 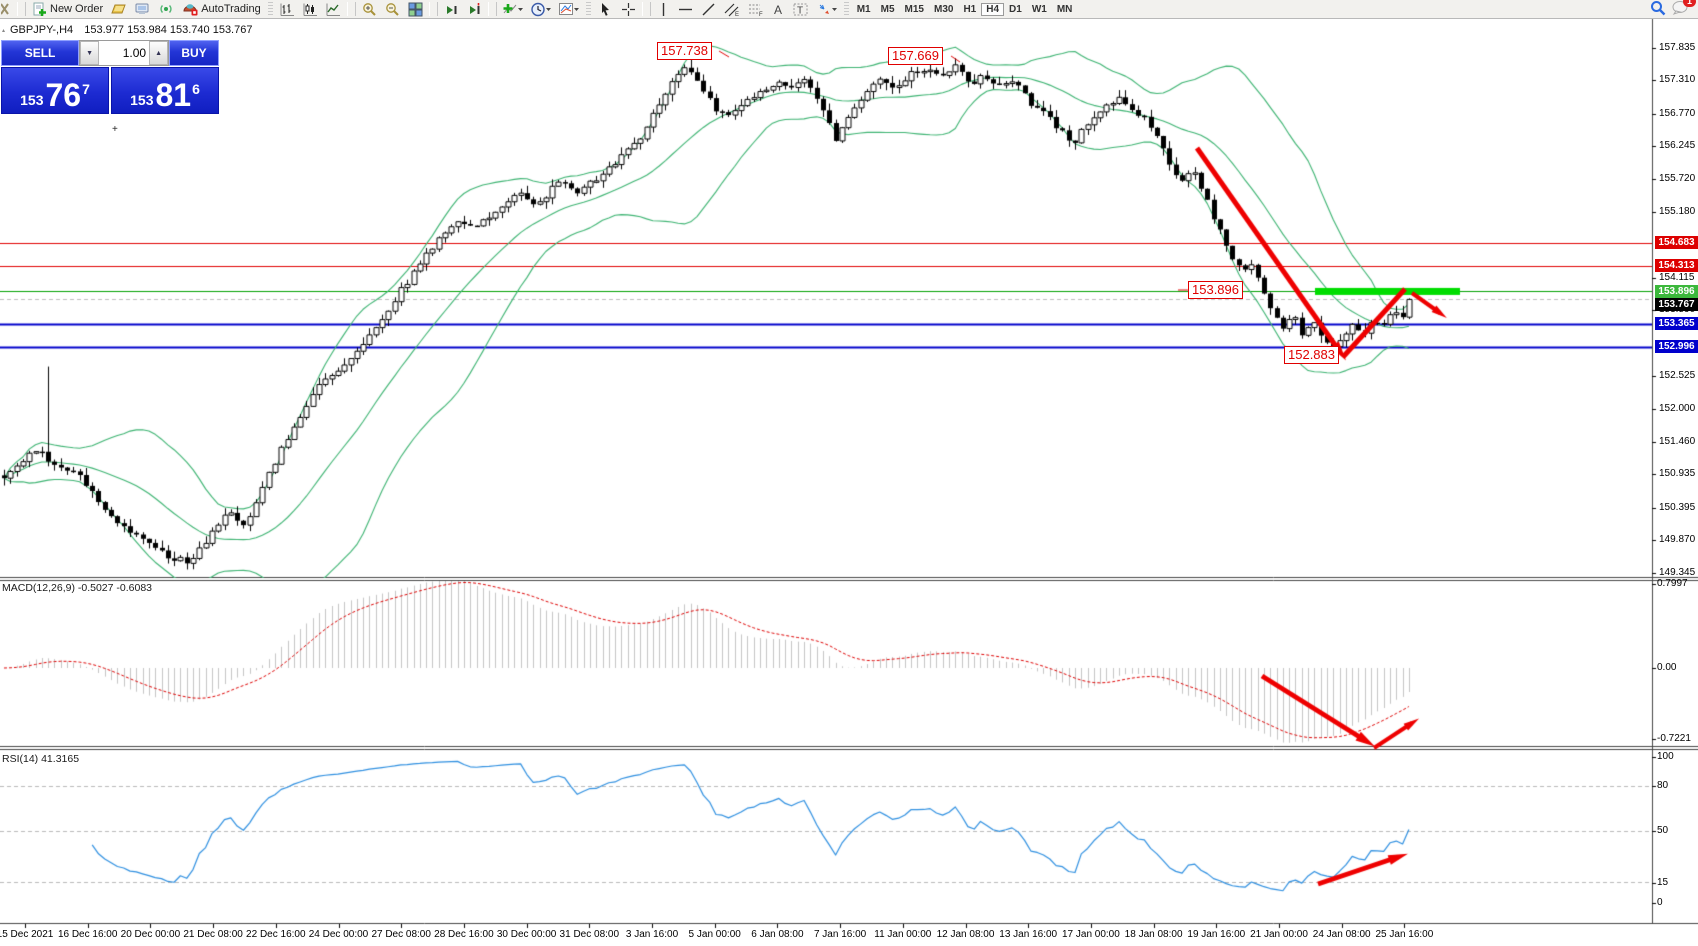 I want to click on ohlc-values-label: 153.977 153.984 153.740 153.767, so click(x=168, y=30).